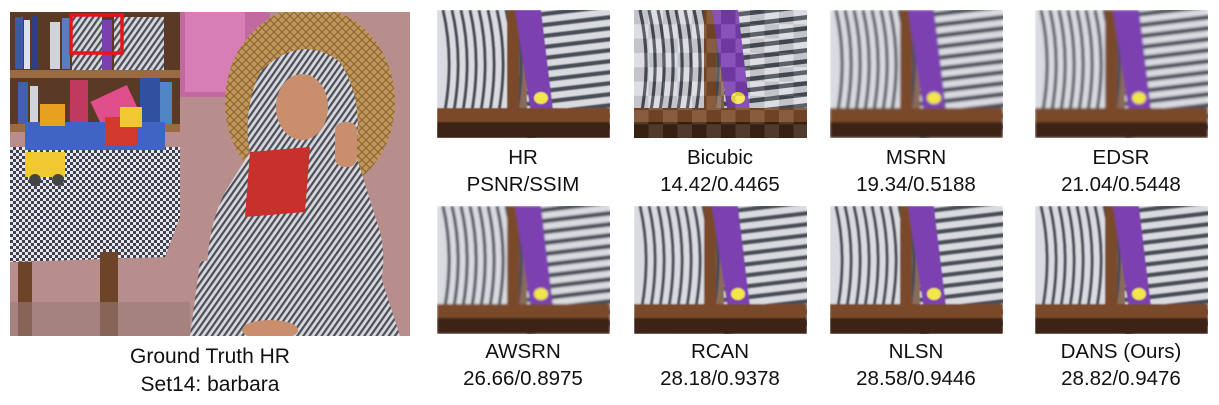  I want to click on crop-caption: RCAN 28.18/0.9378, so click(720, 365).